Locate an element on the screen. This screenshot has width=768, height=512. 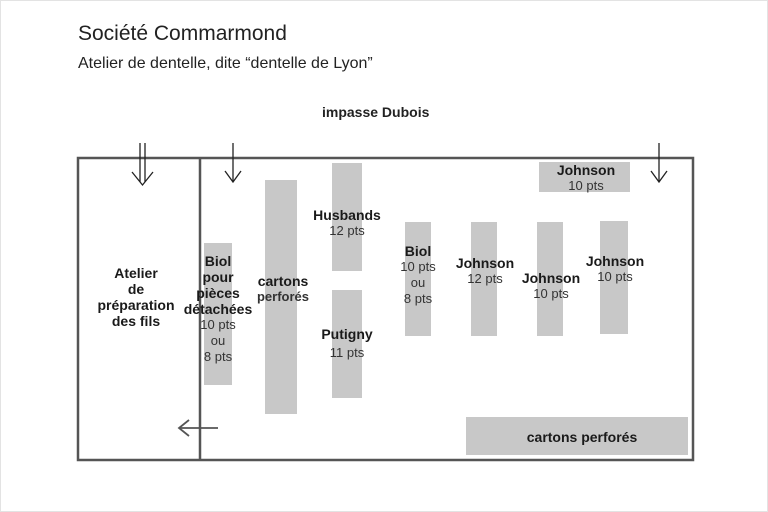
johnson-10a-label: Johnson 10 pts is located at coordinates (551, 285).